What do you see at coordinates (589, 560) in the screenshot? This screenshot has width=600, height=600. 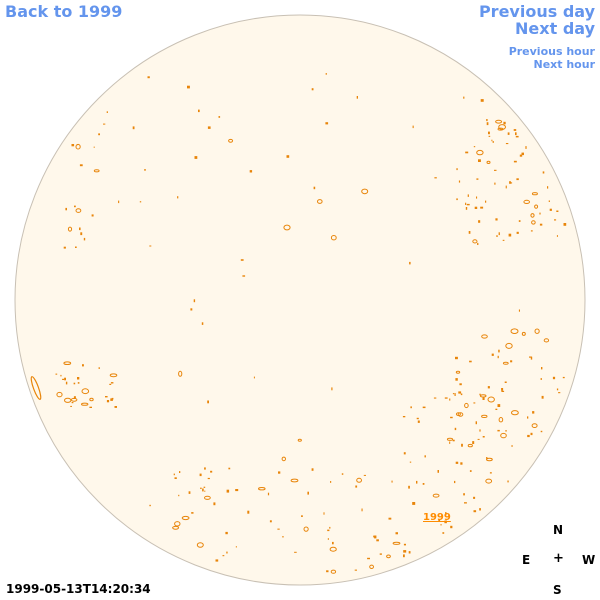 I see `compass-west-label: W` at bounding box center [589, 560].